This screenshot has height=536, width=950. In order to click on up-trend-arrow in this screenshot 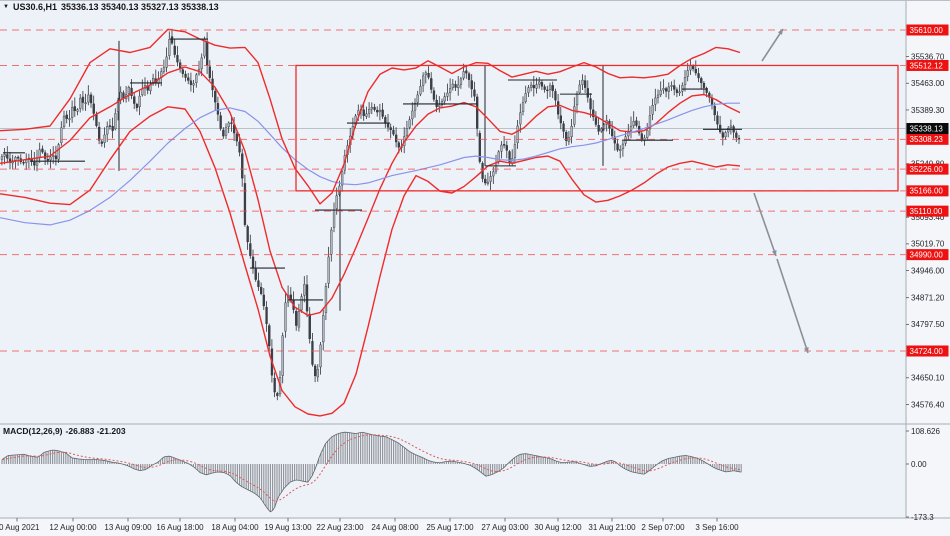, I will do `click(772, 45)`.